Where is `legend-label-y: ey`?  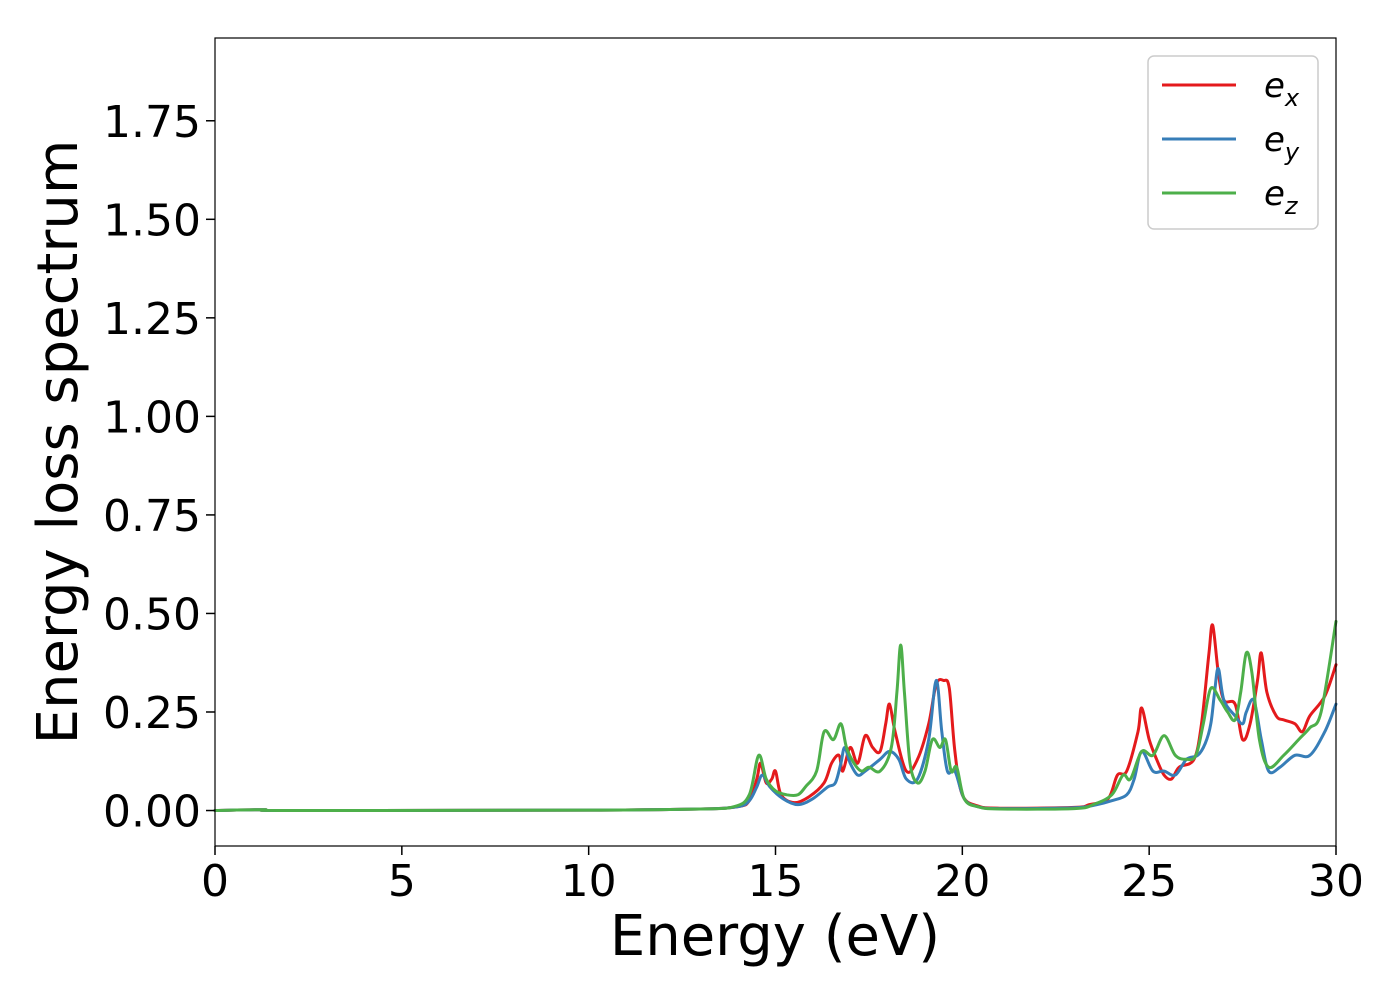
legend-label-y: ey is located at coordinates (1282, 143).